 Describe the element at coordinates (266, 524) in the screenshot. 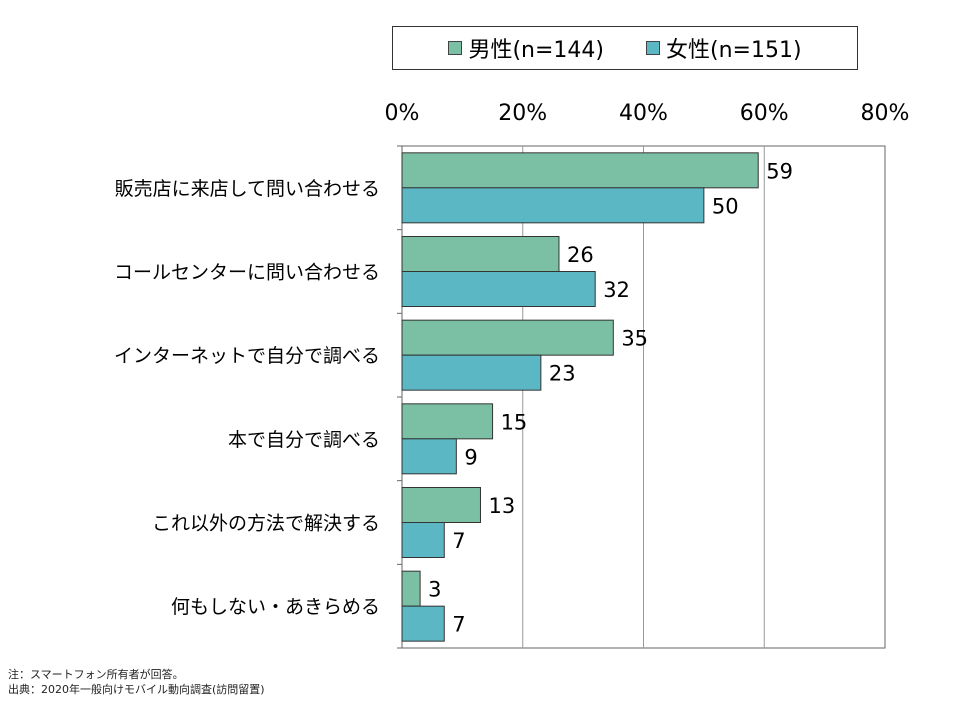

I see `category-label: これ以外の方法で解決する` at that location.